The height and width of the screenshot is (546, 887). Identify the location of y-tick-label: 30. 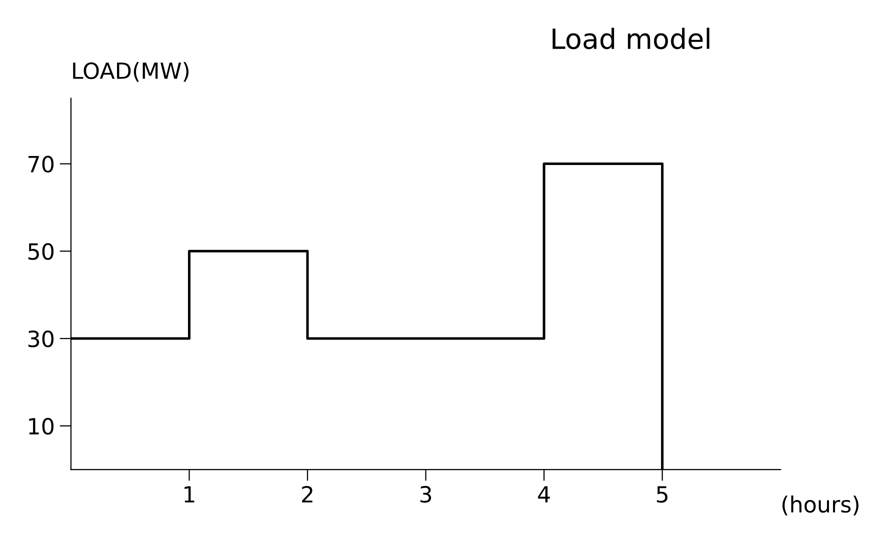
(41, 339).